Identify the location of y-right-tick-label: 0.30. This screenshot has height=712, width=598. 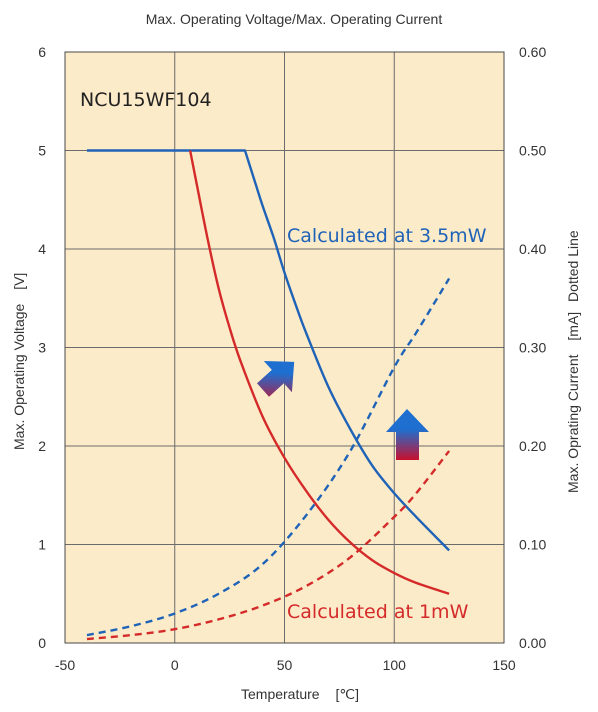
(532, 348).